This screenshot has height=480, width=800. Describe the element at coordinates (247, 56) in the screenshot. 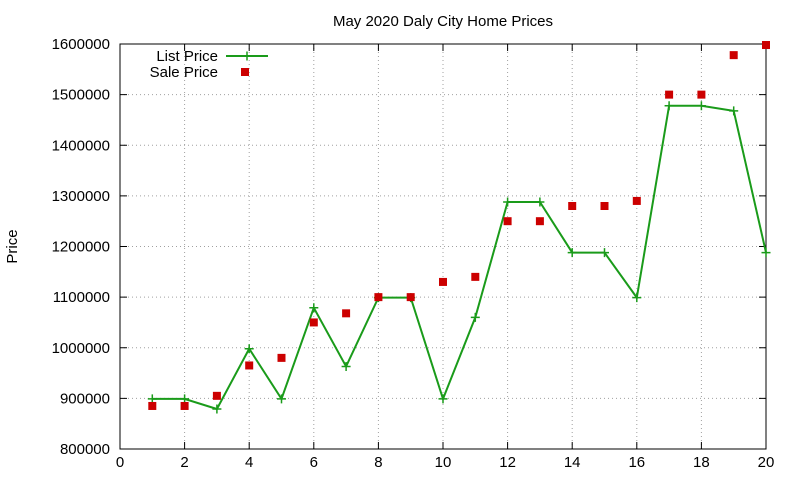

I see `legend-marker-list-price` at that location.